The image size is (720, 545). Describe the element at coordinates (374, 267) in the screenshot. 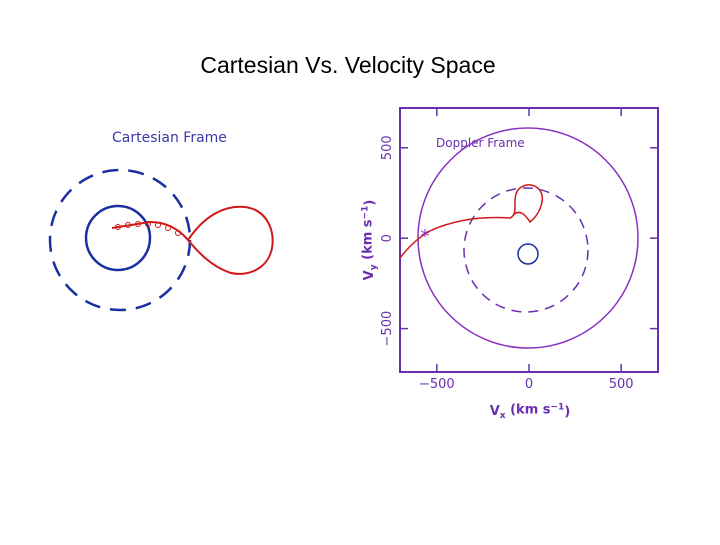

I see `axis-label-part: y` at that location.